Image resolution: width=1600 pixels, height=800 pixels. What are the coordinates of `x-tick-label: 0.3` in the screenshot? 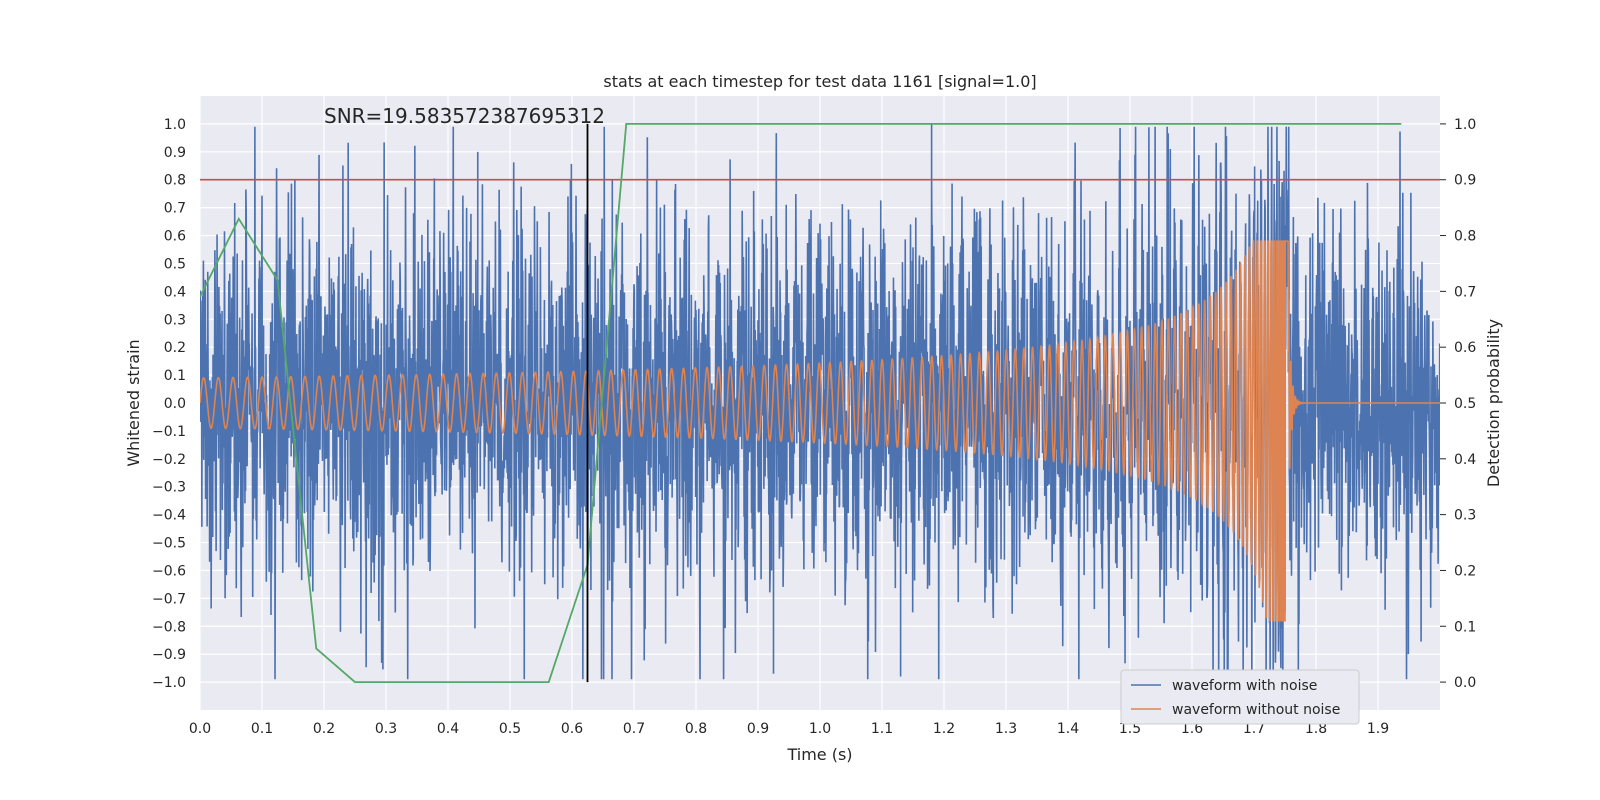 It's located at (386, 729).